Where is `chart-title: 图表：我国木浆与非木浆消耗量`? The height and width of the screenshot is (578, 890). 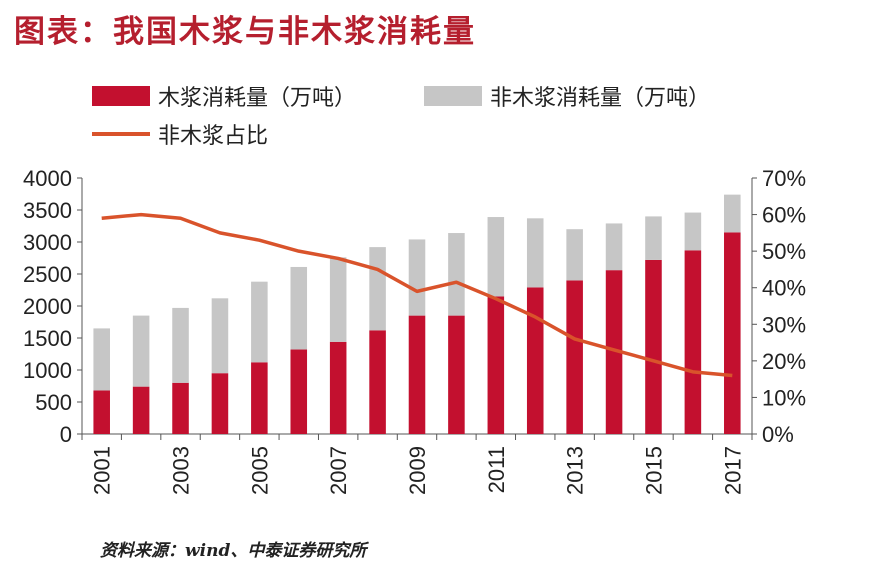 chart-title: 图表：我国木浆与非木浆消耗量 is located at coordinates (245, 32).